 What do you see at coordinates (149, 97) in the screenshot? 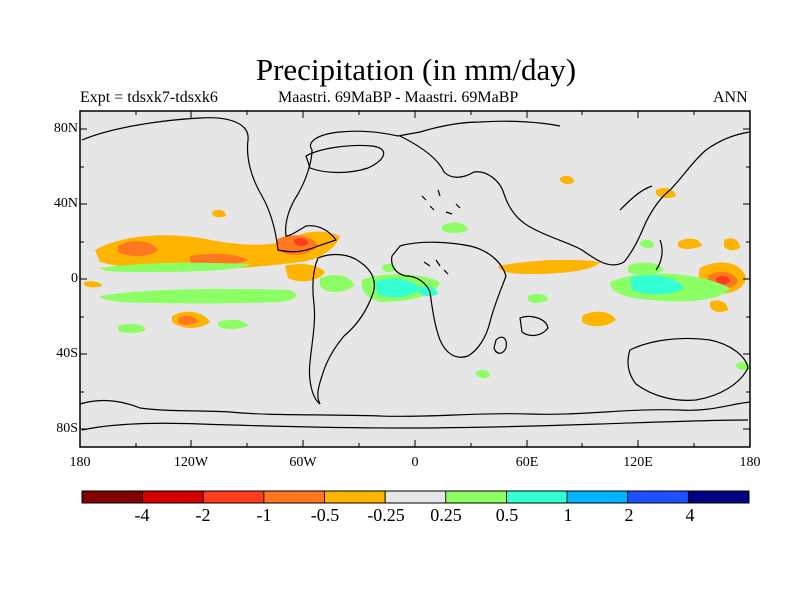
I see `experiment-label: Expt = tdsxk7-tdsxk6` at bounding box center [149, 97].